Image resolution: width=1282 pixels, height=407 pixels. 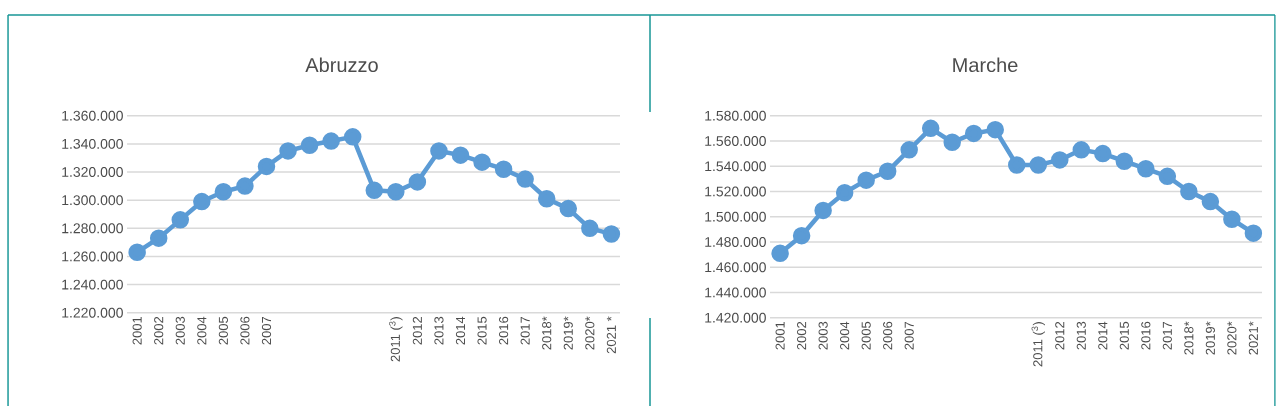 I want to click on x-tick-label: 2021*, so click(x=1253, y=338).